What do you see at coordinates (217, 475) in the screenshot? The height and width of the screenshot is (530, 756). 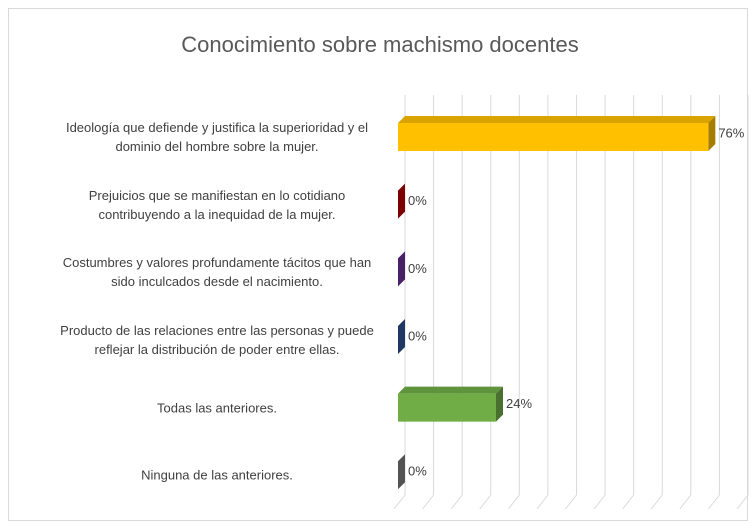 I see `category-label: Ninguna de las anteriores.` at bounding box center [217, 475].